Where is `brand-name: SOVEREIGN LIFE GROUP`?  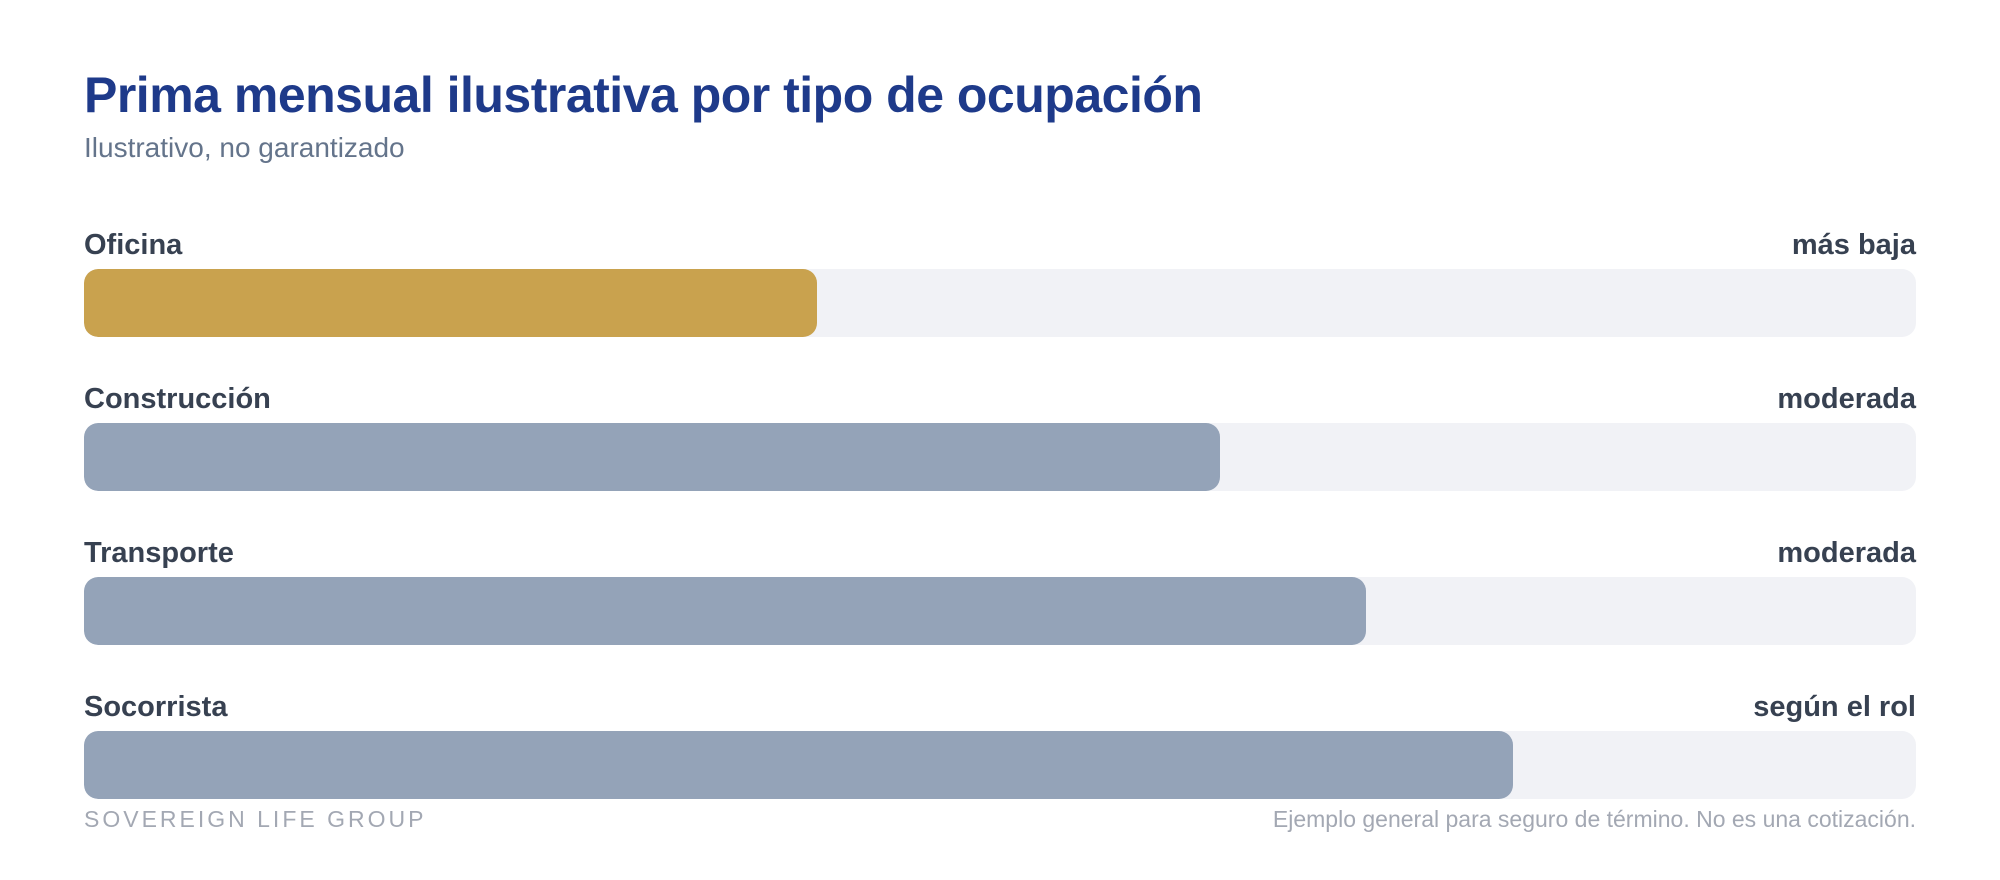
brand-name: SOVEREIGN LIFE GROUP is located at coordinates (255, 819).